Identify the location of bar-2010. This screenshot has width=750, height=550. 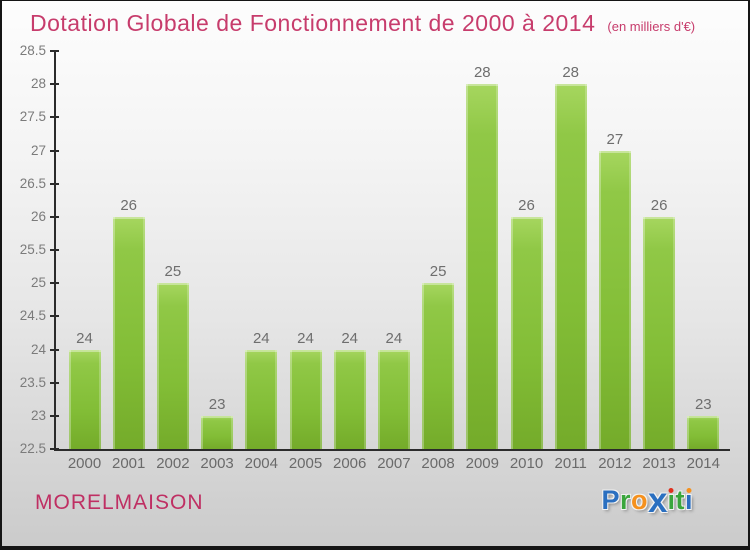
(526, 332).